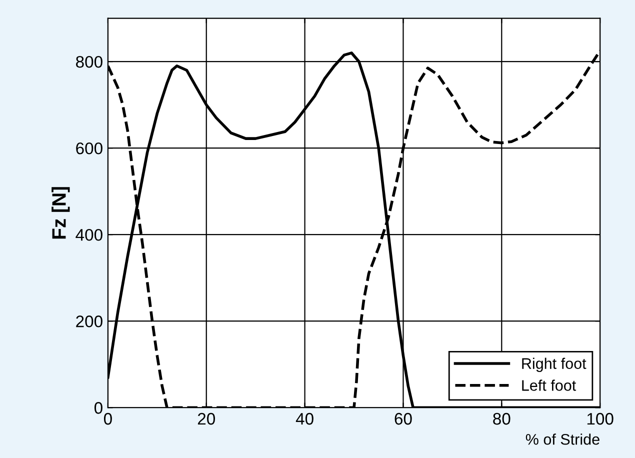  What do you see at coordinates (501, 418) in the screenshot?
I see `x-tick-label: 80` at bounding box center [501, 418].